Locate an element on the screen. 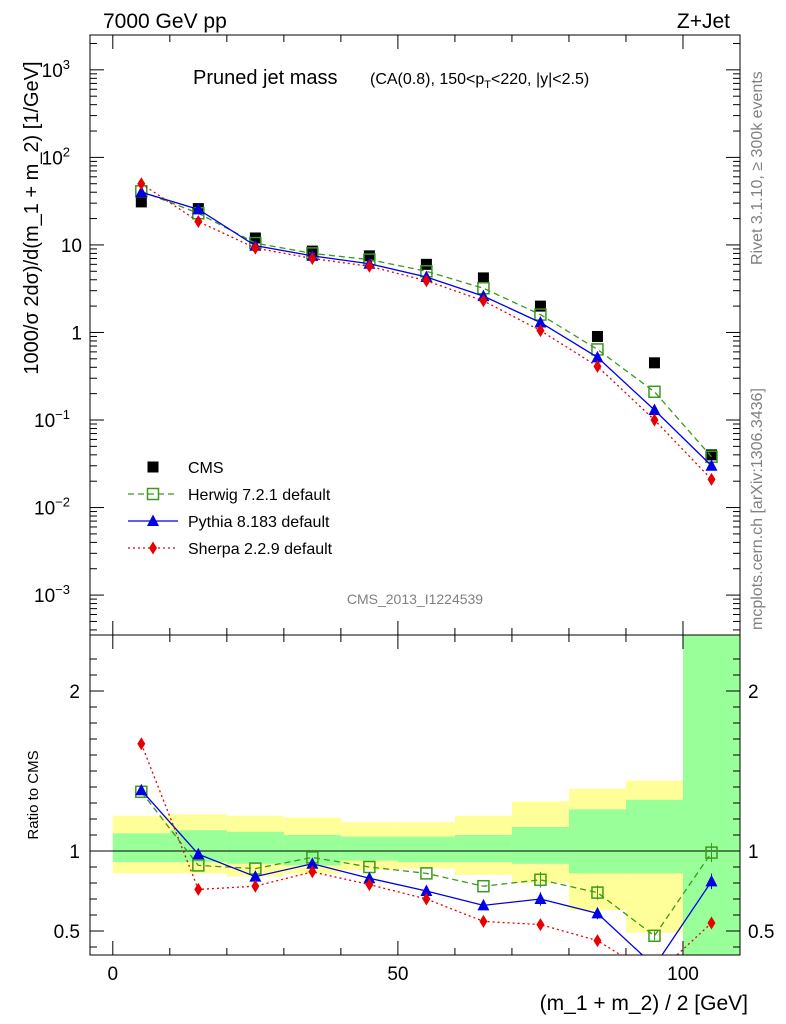  mcplots-label: mcplots.cern.ch [arXiv:1306.3436] is located at coordinates (757, 509).